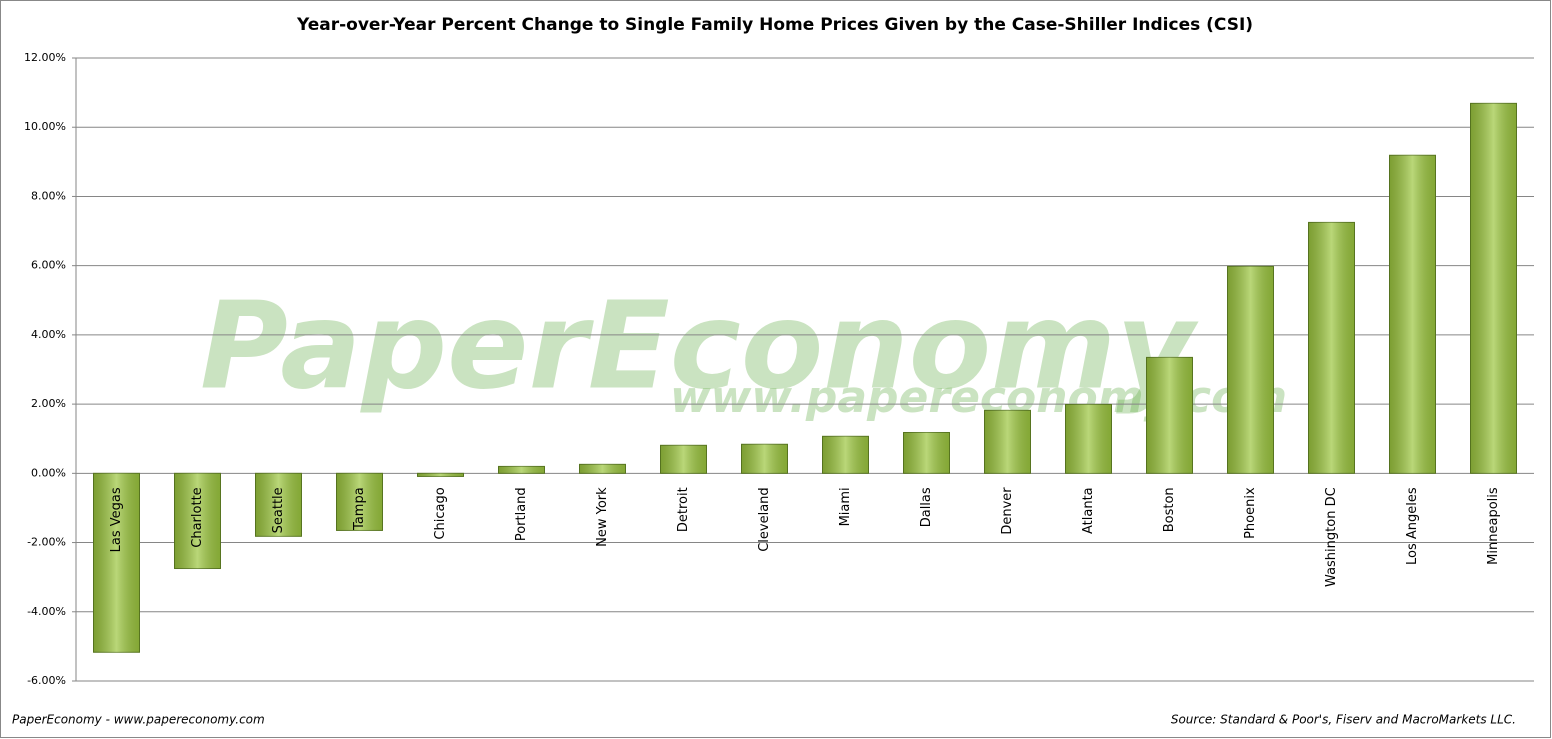  I want to click on x-tick-label: Washington DC, so click(1331, 537).